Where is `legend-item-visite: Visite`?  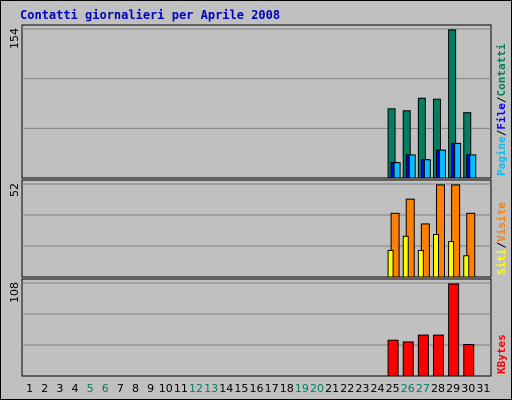
legend-item-visite: Visite is located at coordinates (501, 222).